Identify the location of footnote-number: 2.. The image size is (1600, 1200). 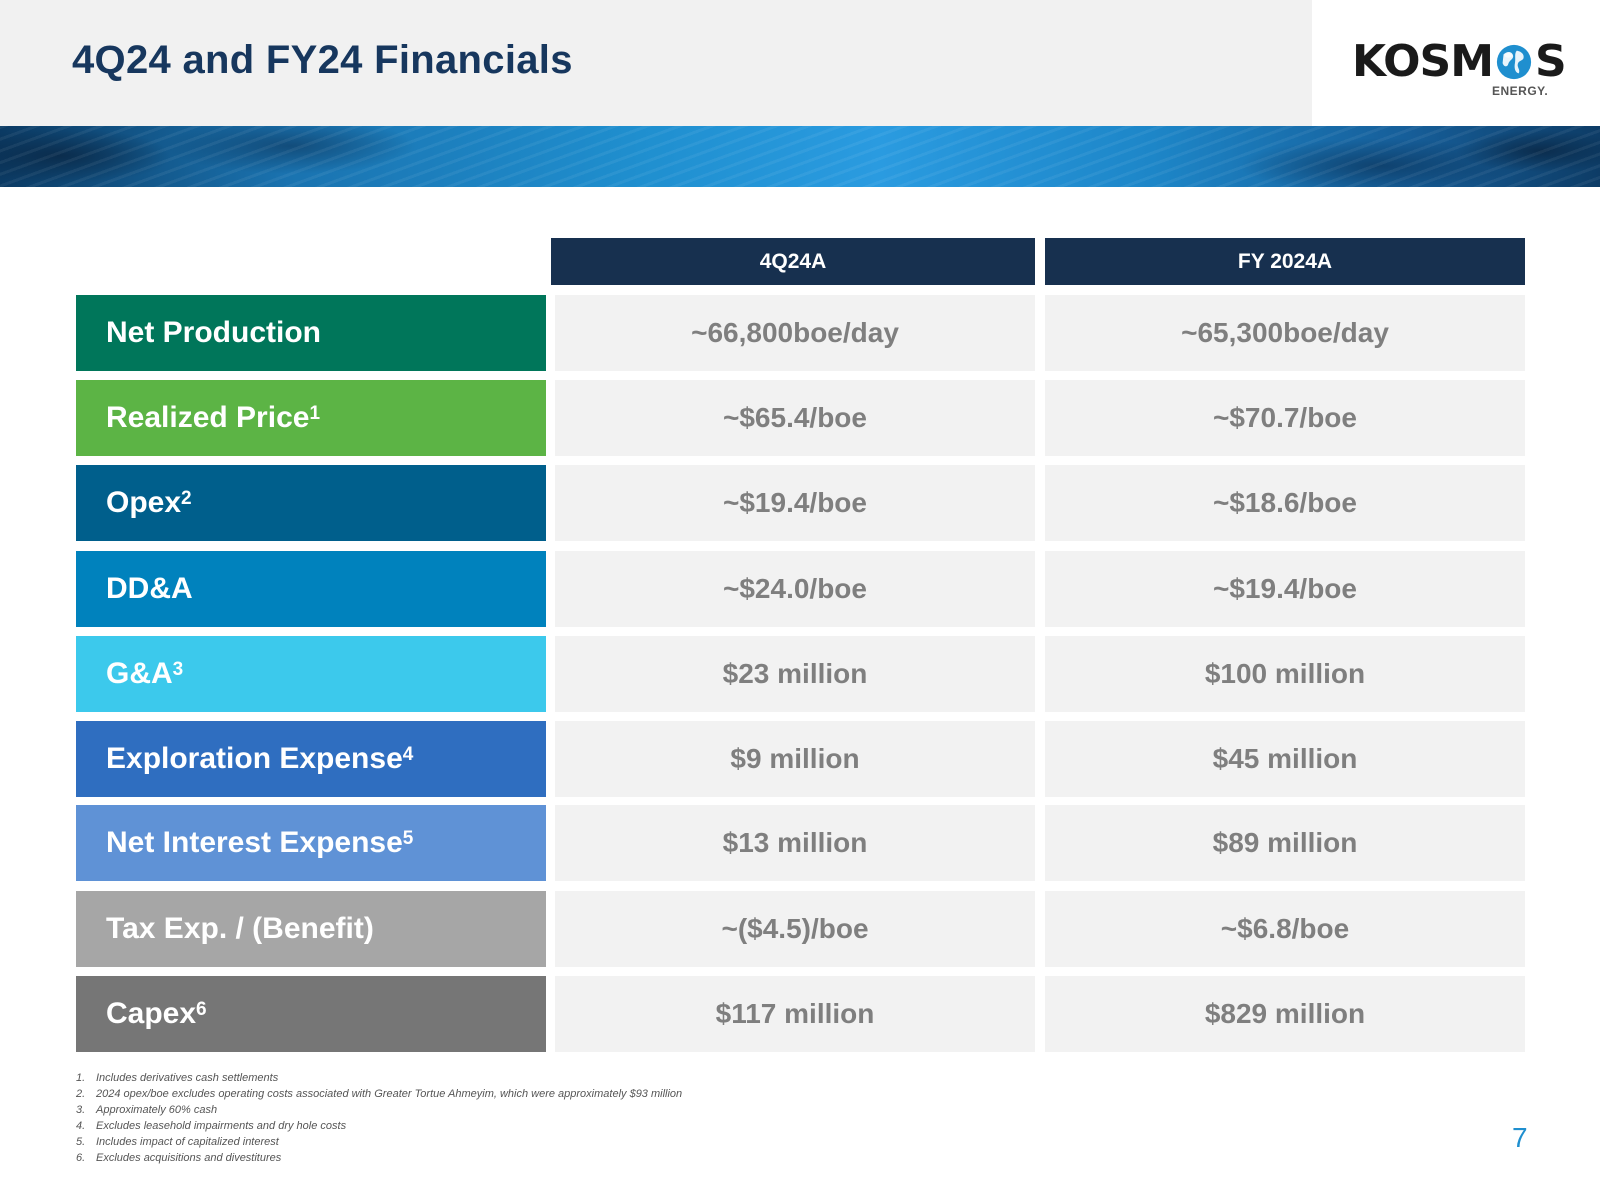
(81, 1094).